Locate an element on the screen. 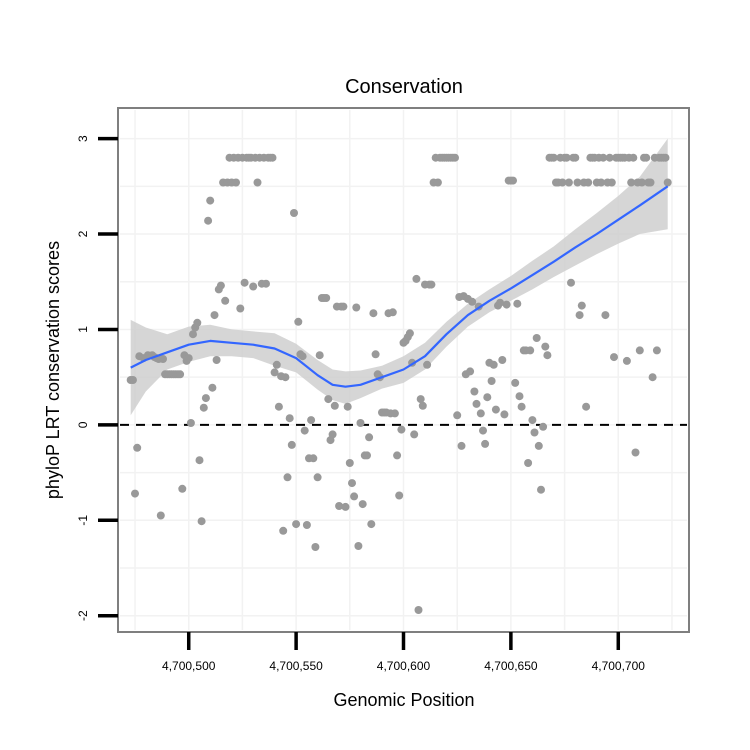  x-tick-label: 4,700,650 is located at coordinates (511, 666).